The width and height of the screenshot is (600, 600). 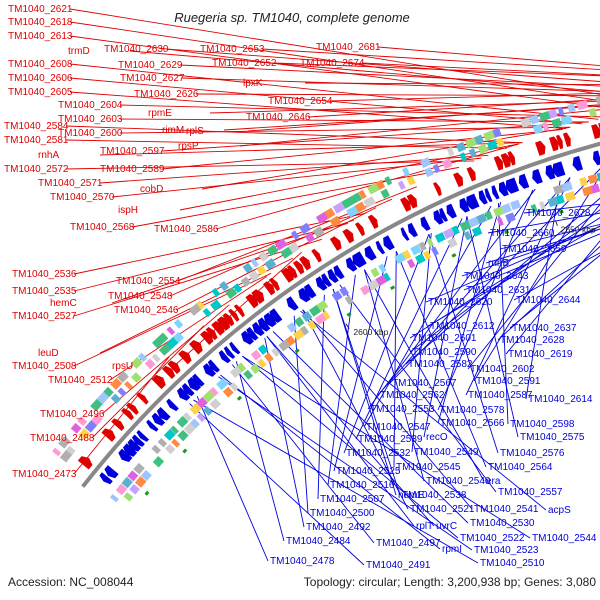 I want to click on reverse-gene-label: TM1040_2564, so click(x=520, y=467).